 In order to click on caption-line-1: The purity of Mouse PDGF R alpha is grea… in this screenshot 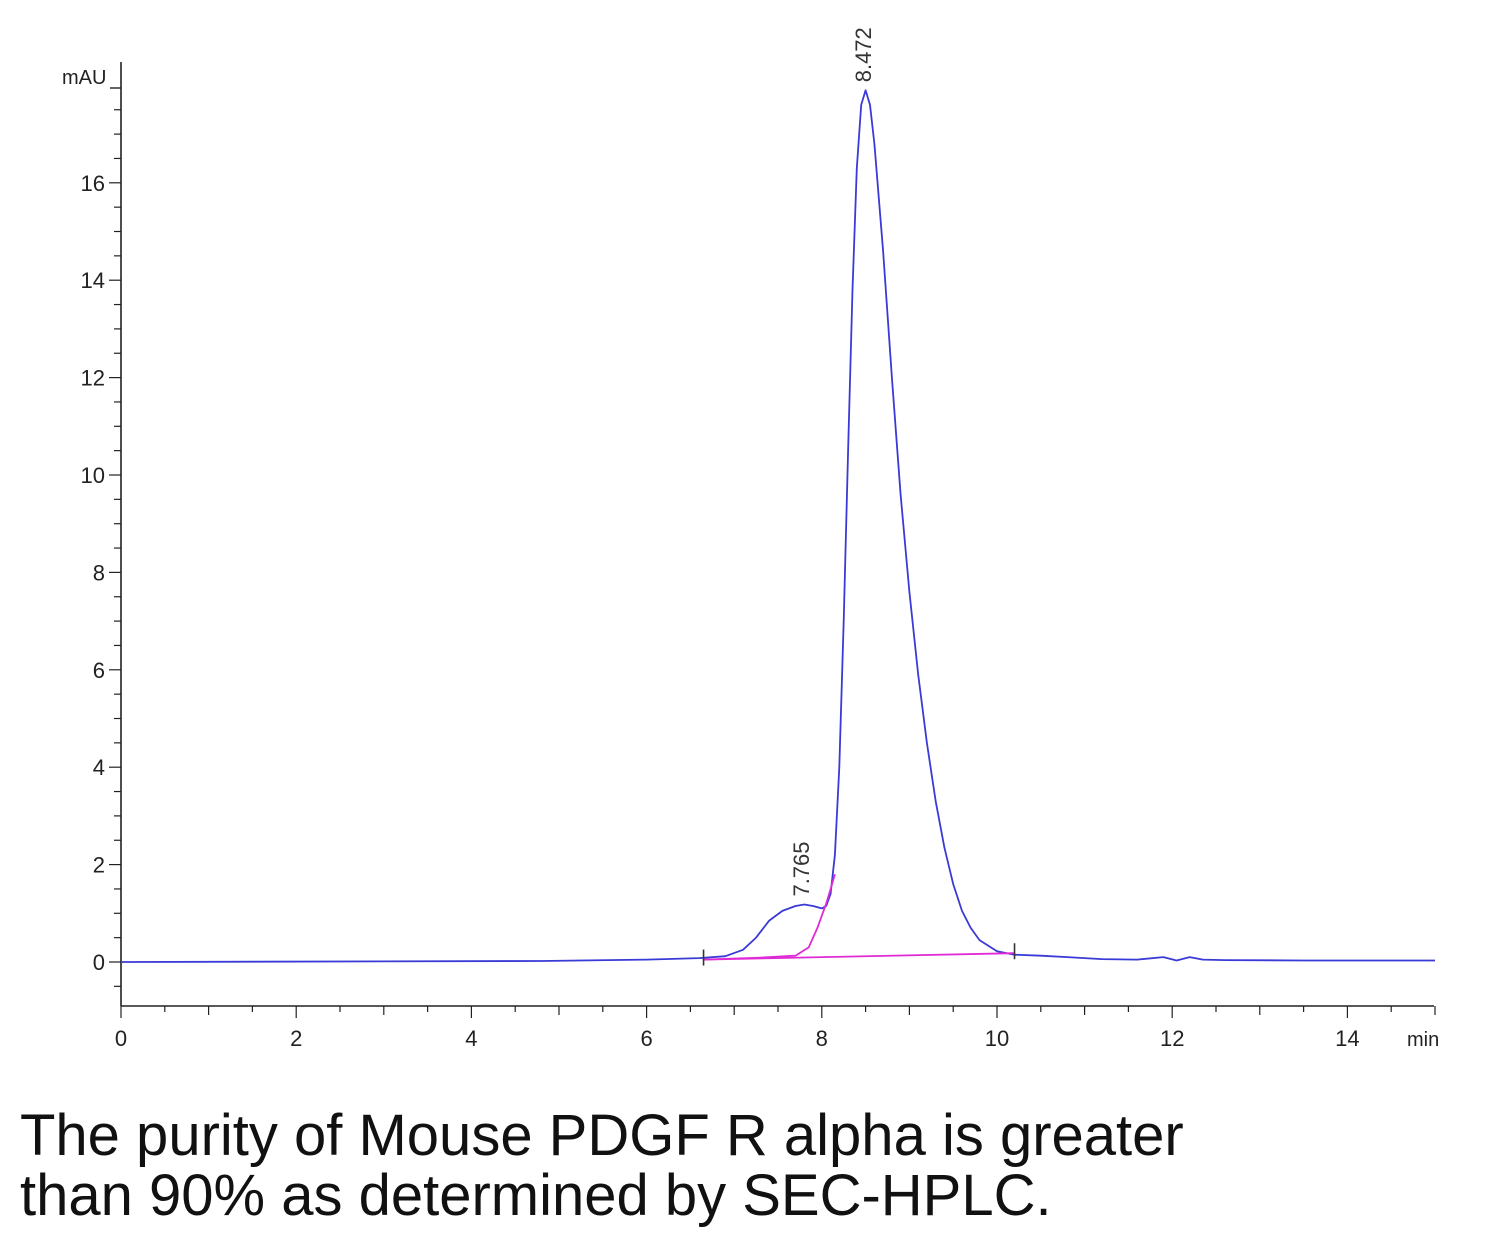, I will do `click(602, 1135)`.